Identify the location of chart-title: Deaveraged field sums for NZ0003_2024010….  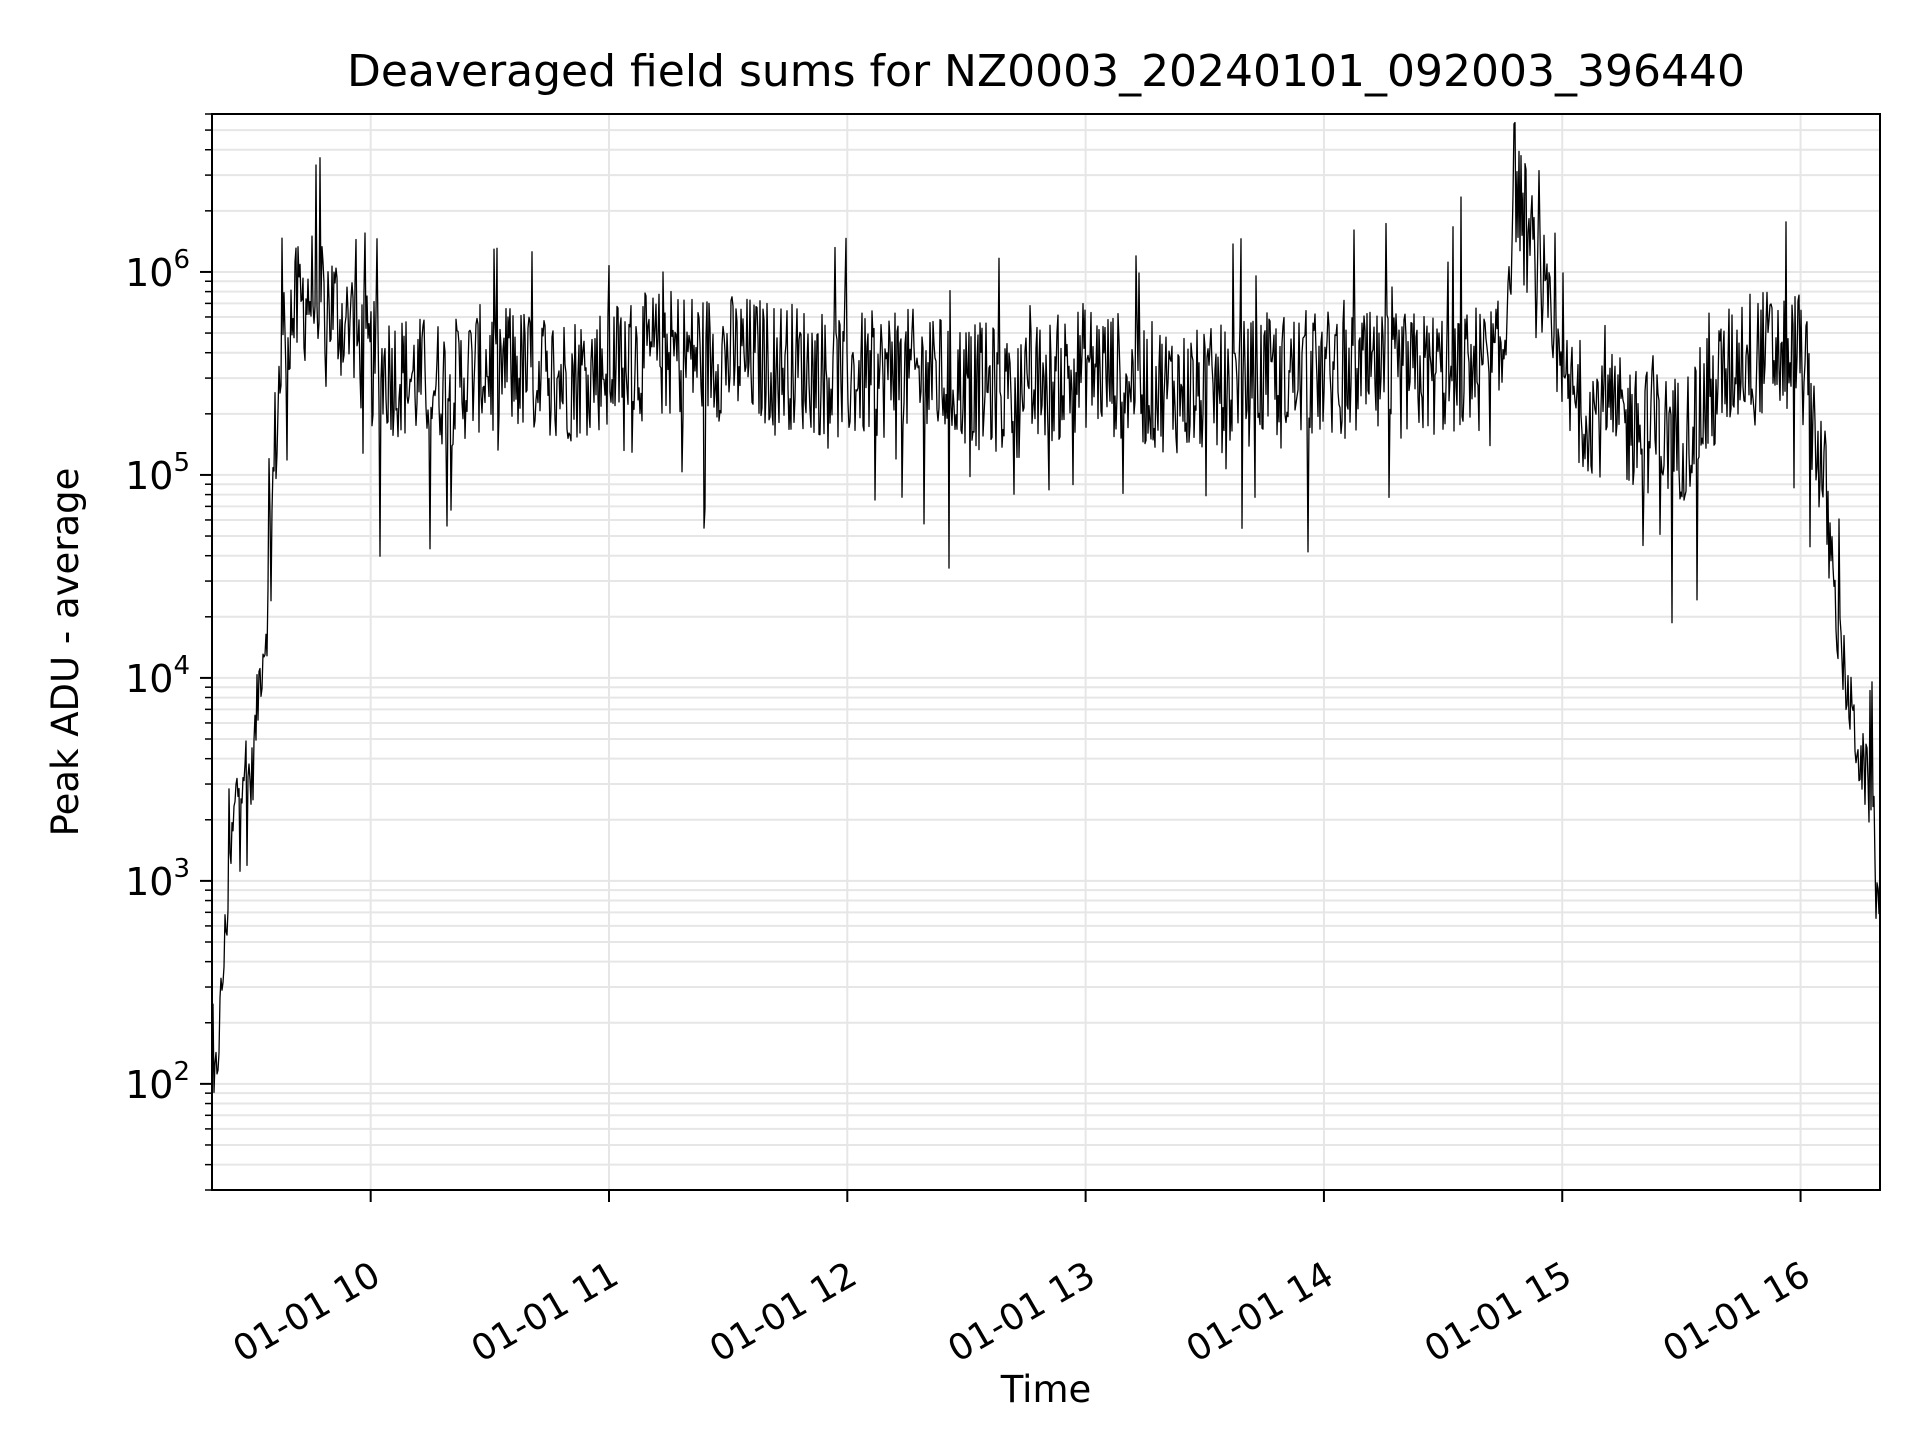
(1046, 71).